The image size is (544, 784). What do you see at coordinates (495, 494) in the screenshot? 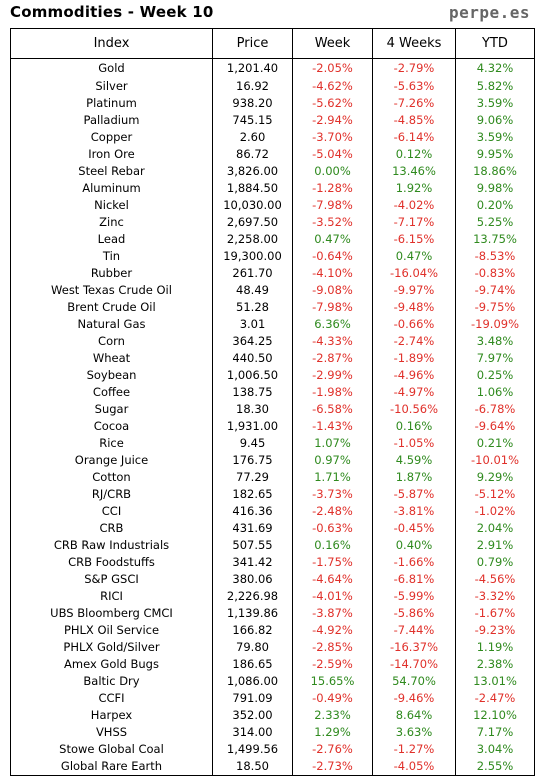
I see `ytd-change-cell: -5.12%` at bounding box center [495, 494].